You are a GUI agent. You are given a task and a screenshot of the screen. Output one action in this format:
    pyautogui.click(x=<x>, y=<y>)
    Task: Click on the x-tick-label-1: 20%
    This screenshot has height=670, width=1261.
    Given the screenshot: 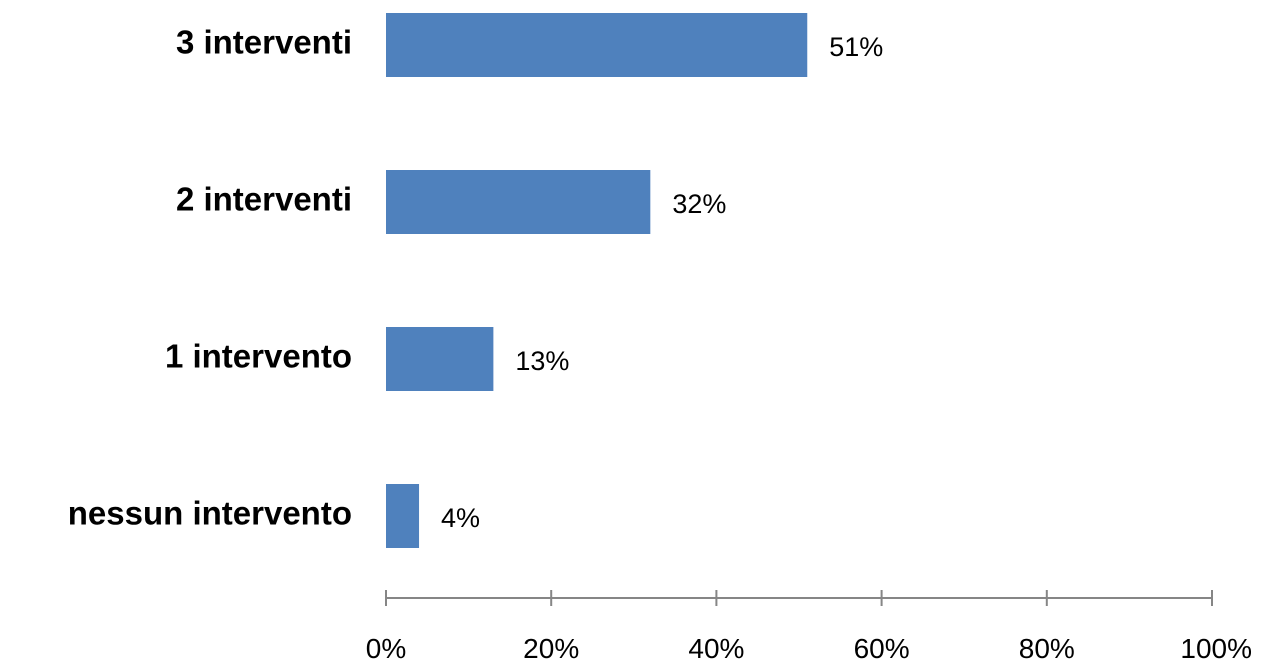 What is the action you would take?
    pyautogui.click(x=551, y=648)
    